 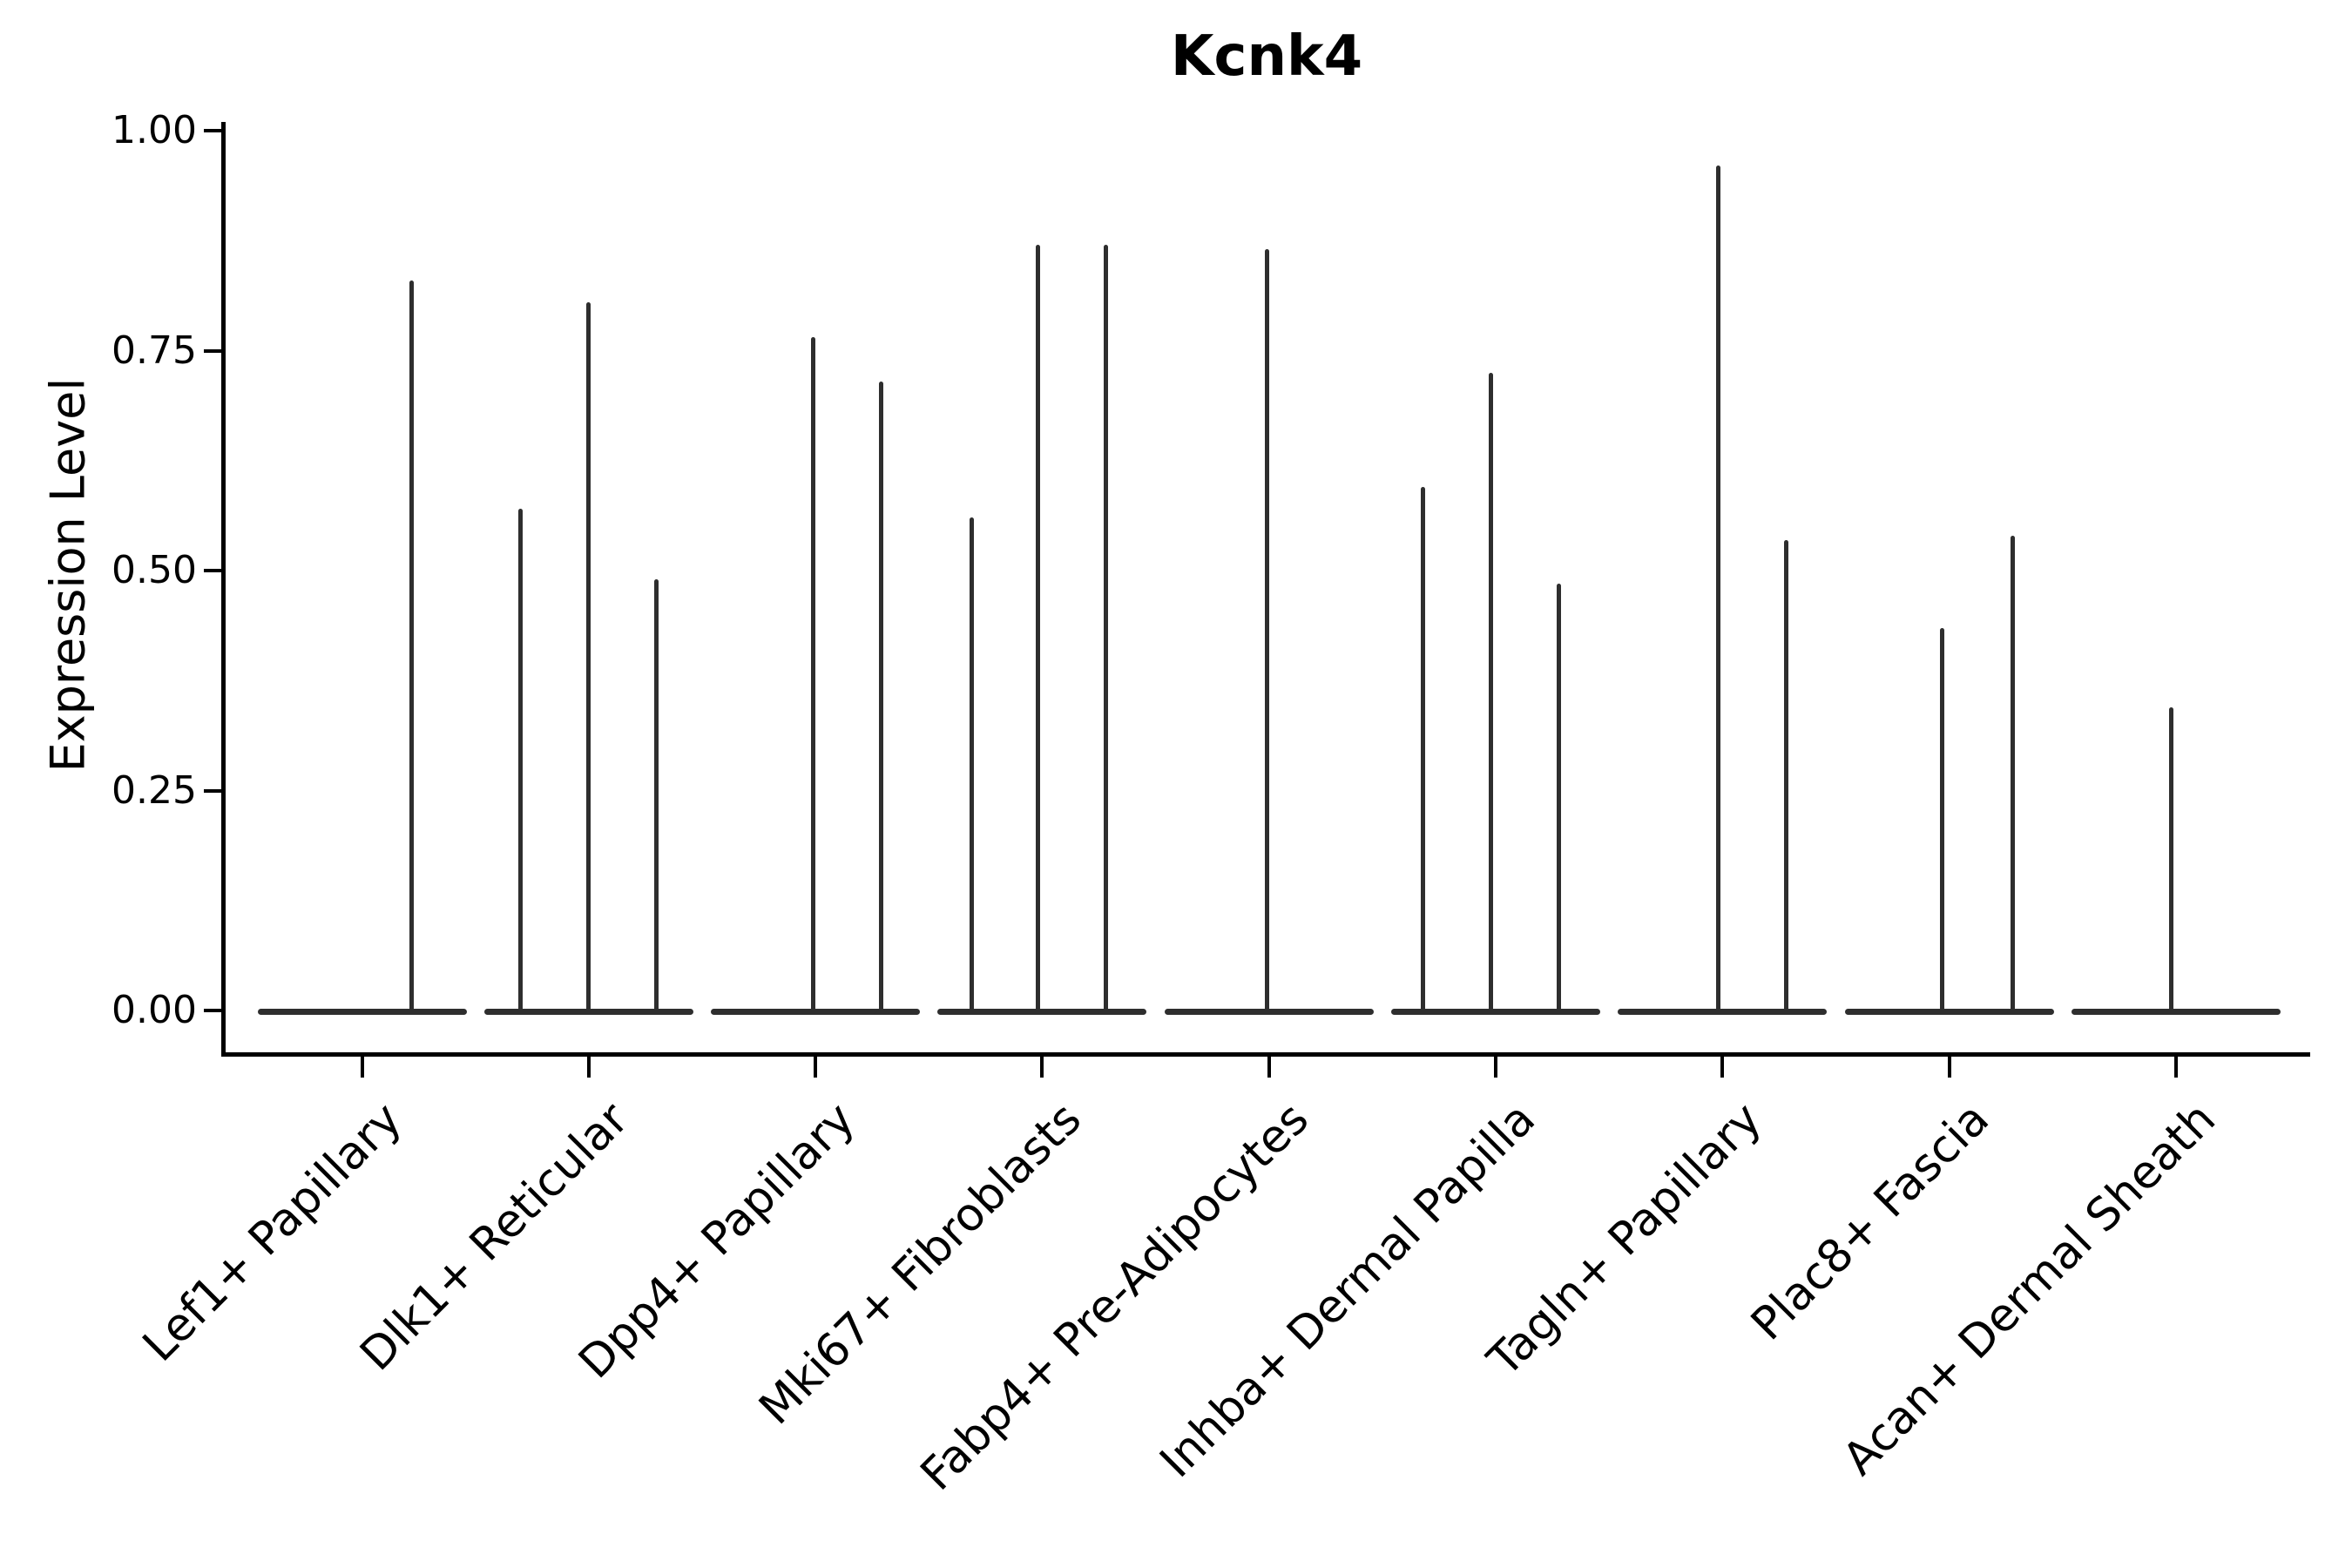 I want to click on x-tick-label: Inhba+ Dermal Papilla, so click(x=1348, y=1290).